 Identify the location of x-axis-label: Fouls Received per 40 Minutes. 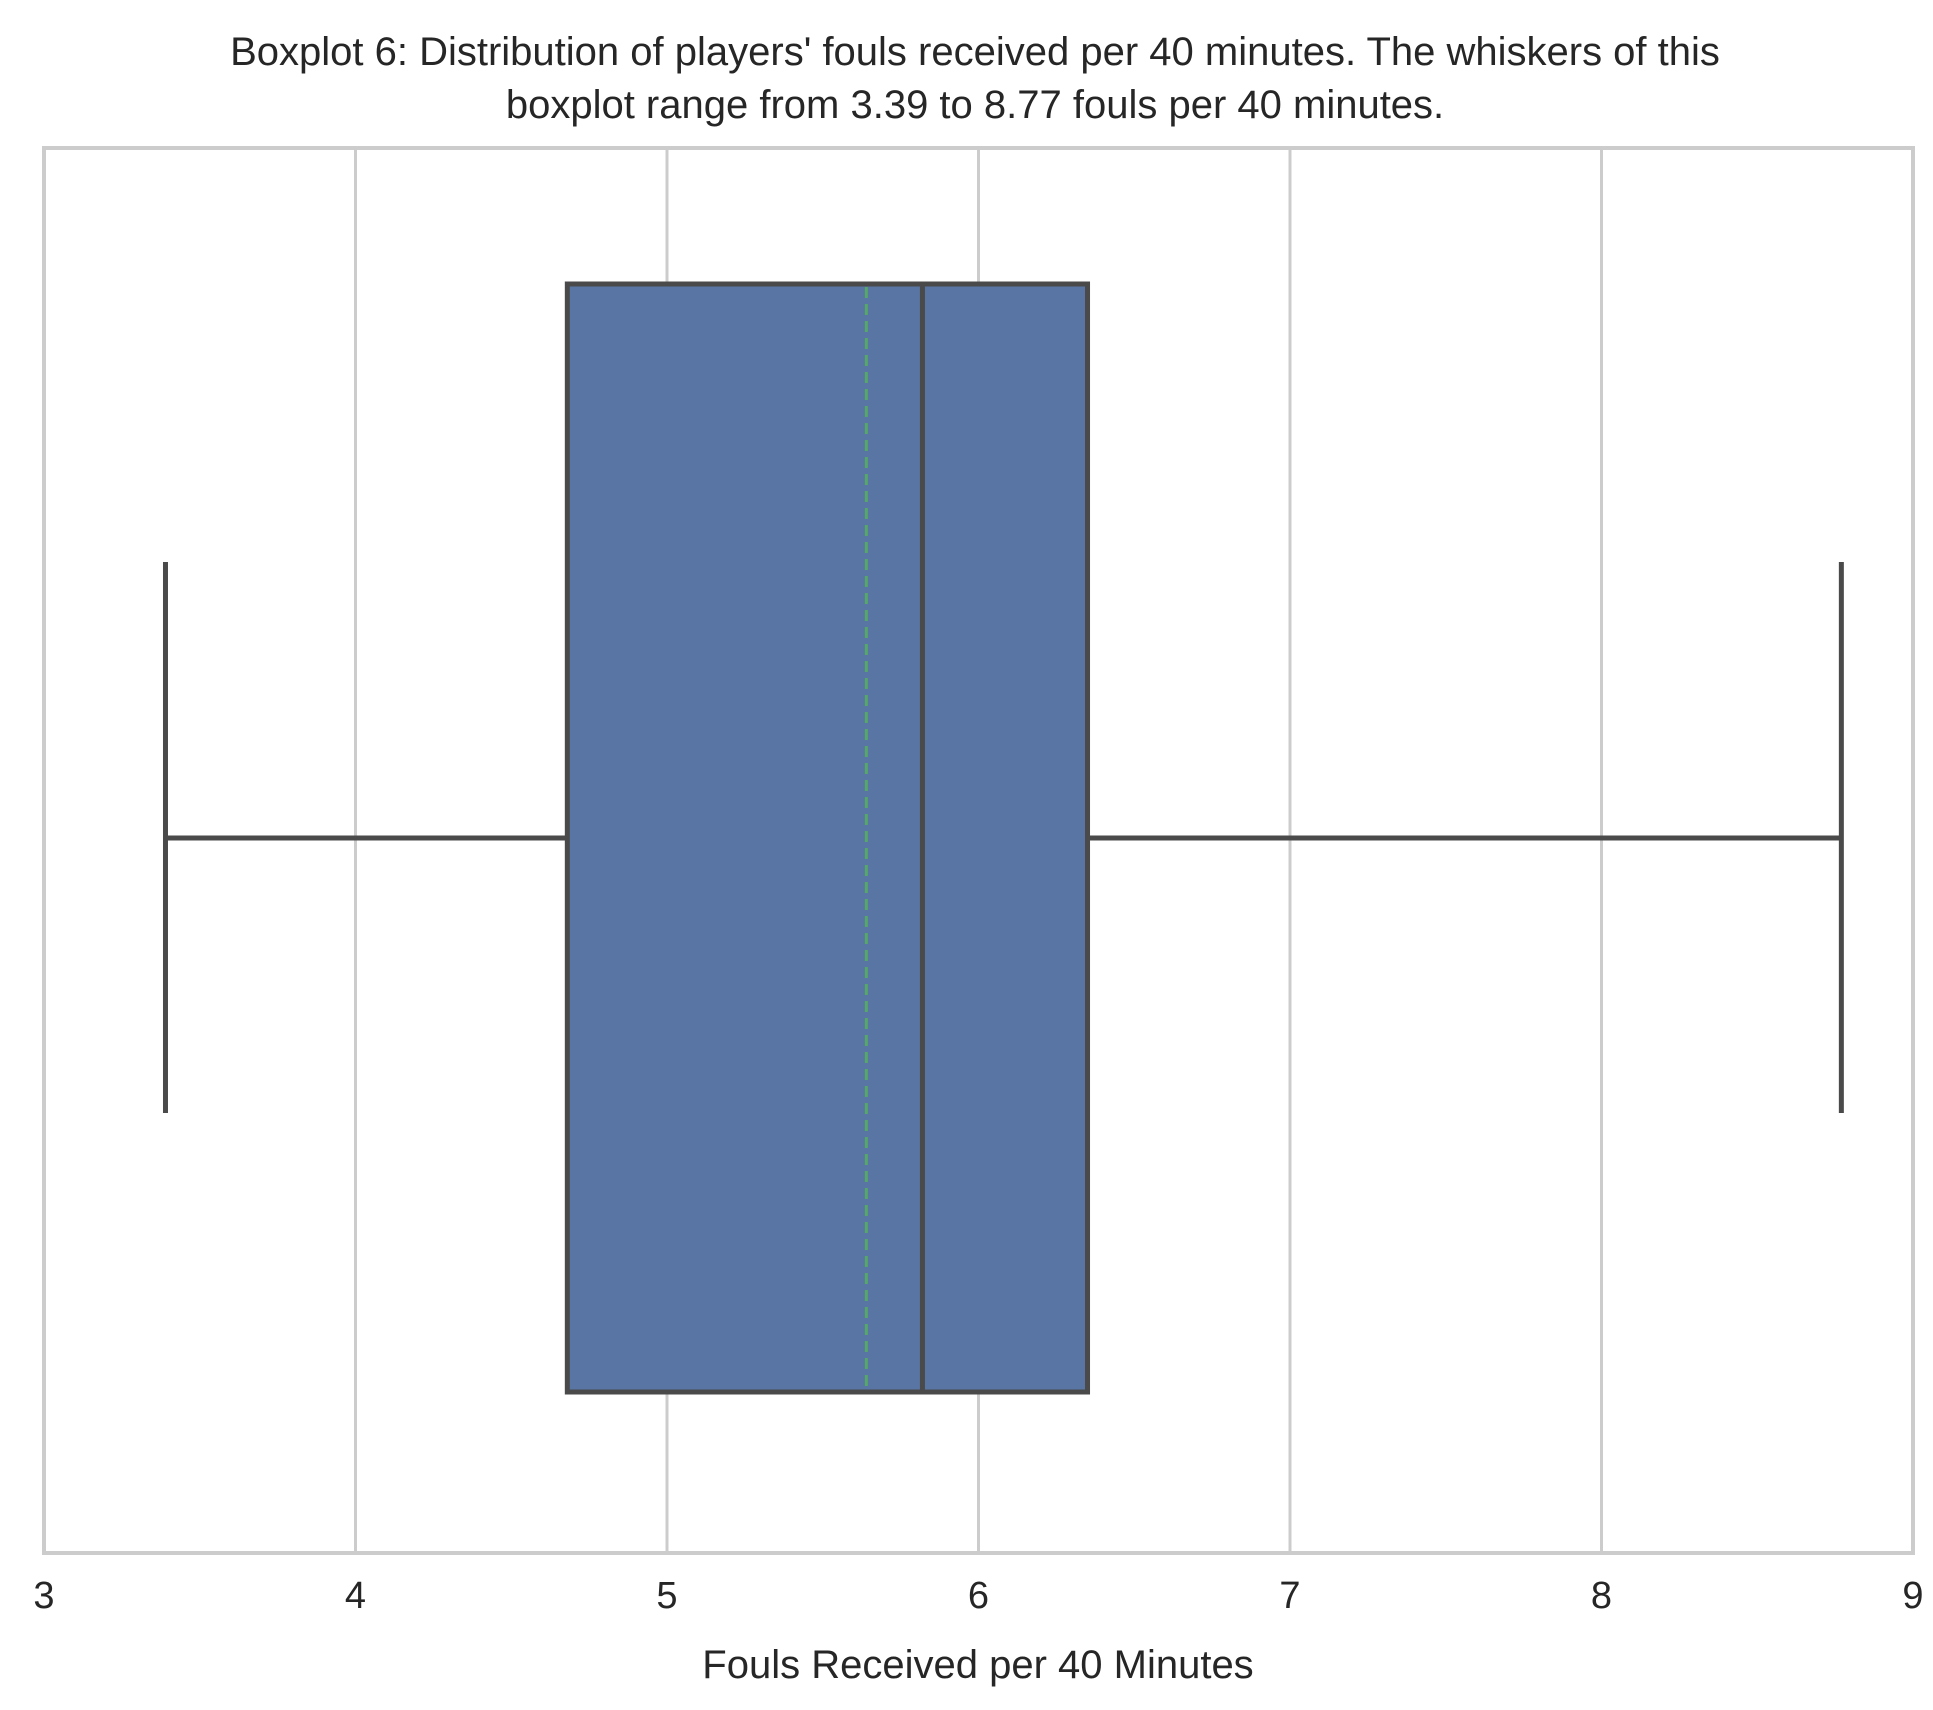
(977, 1665).